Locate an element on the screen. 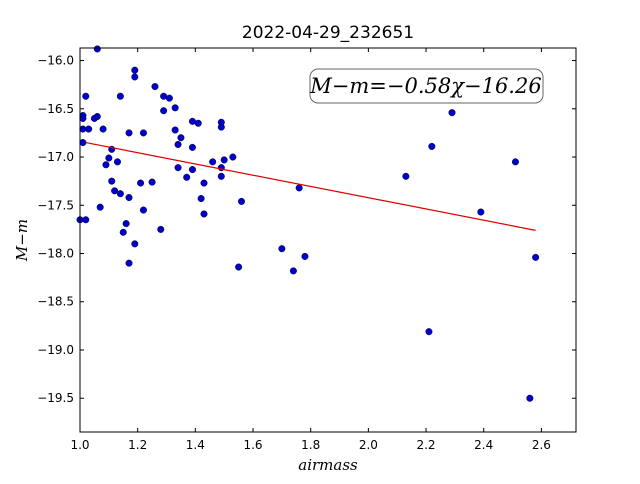 The height and width of the screenshot is (484, 640). x-tick-label: 2.0 is located at coordinates (368, 445).